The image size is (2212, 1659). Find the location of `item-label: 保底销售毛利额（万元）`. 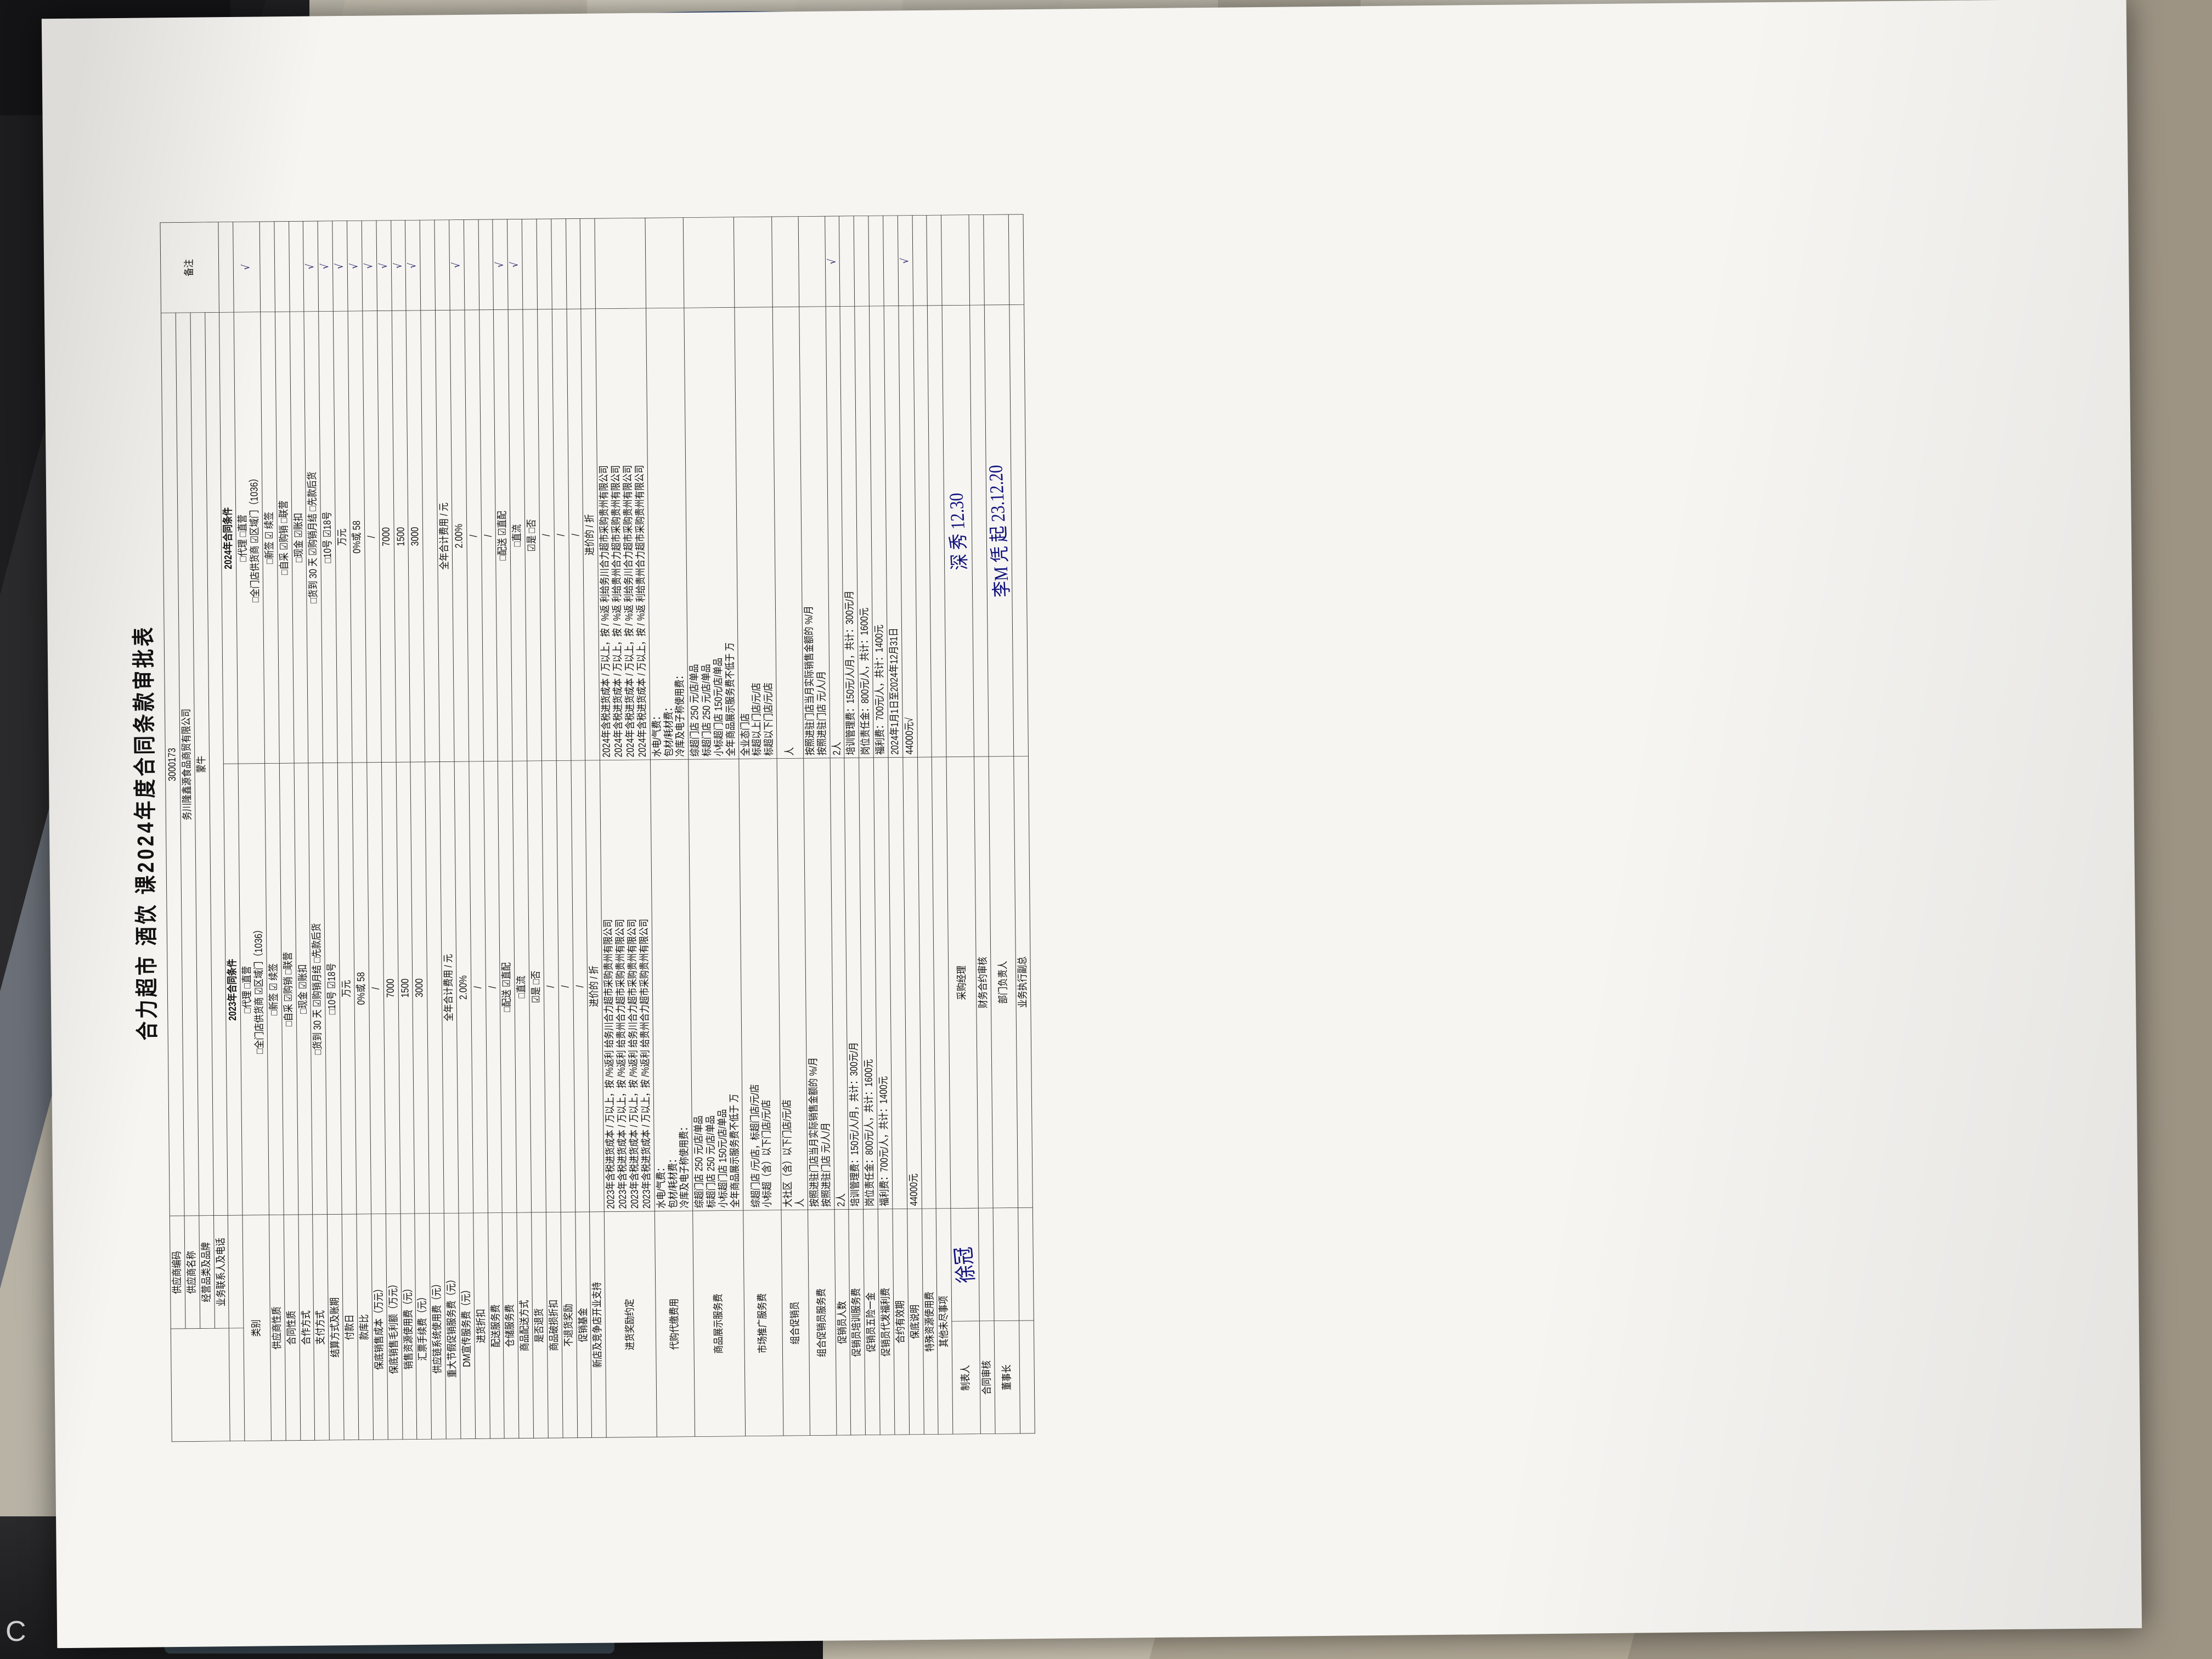

item-label: 保底销售毛利额（万元） is located at coordinates (394, 1327).